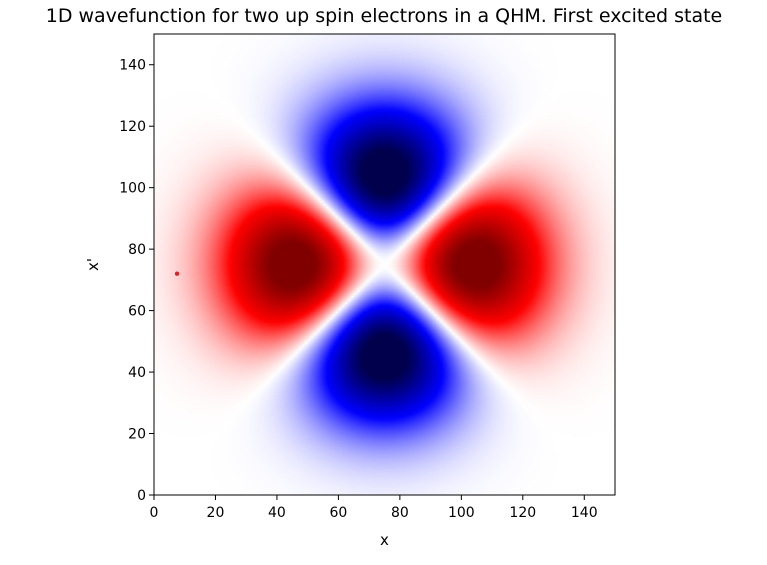 The width and height of the screenshot is (767, 565). I want to click on x-tick-label: 120, so click(522, 513).